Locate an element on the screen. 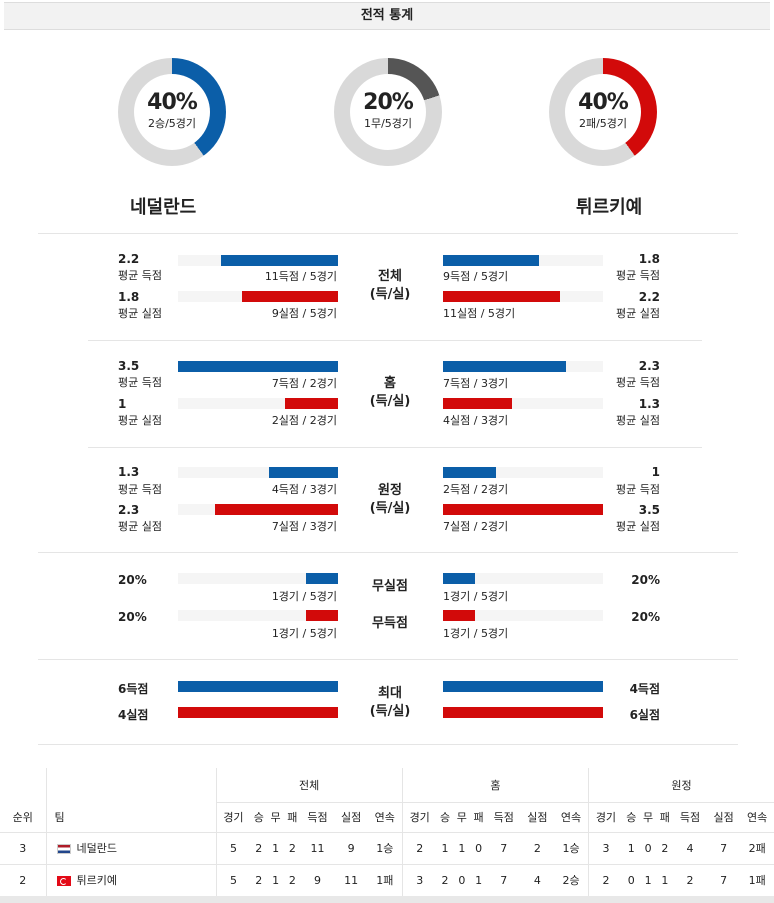  group-total: 전체 is located at coordinates (309, 785).